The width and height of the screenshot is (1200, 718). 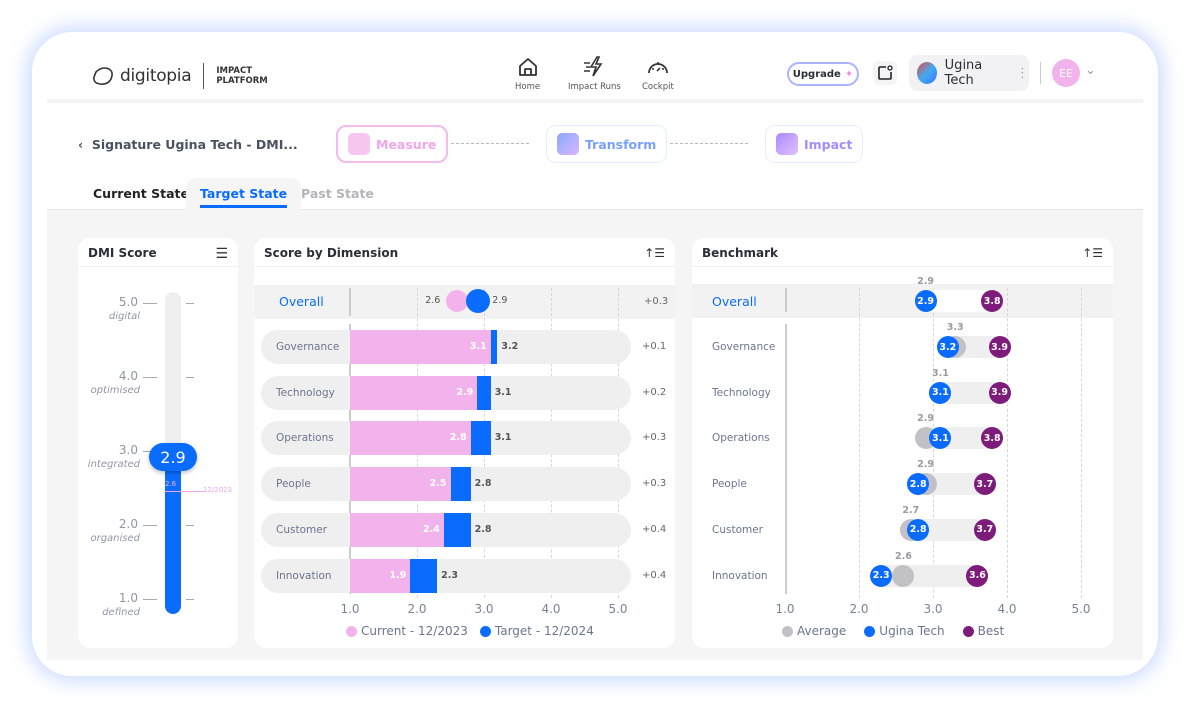 I want to click on notification-button, so click(x=885, y=73).